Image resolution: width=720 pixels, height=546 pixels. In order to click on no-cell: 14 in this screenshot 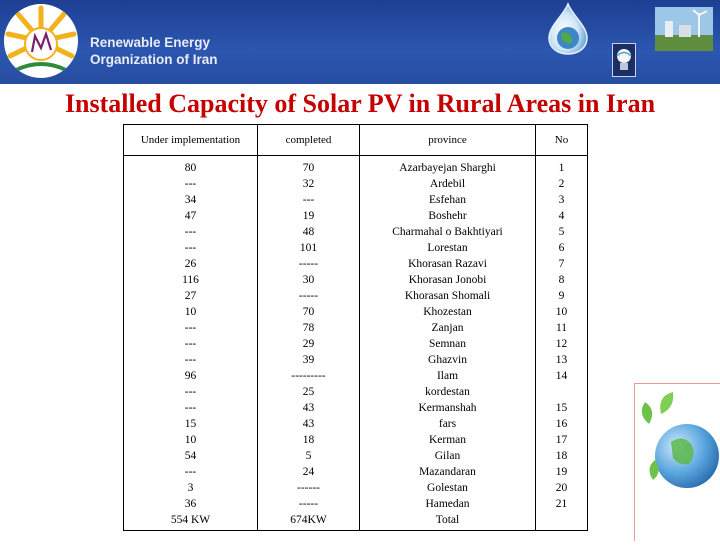, I will do `click(561, 376)`.